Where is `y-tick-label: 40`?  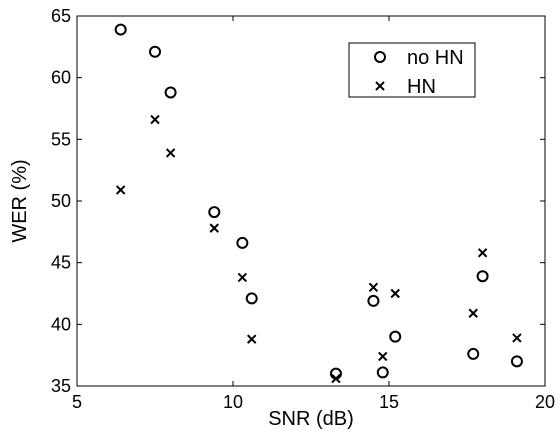 y-tick-label: 40 is located at coordinates (61, 324).